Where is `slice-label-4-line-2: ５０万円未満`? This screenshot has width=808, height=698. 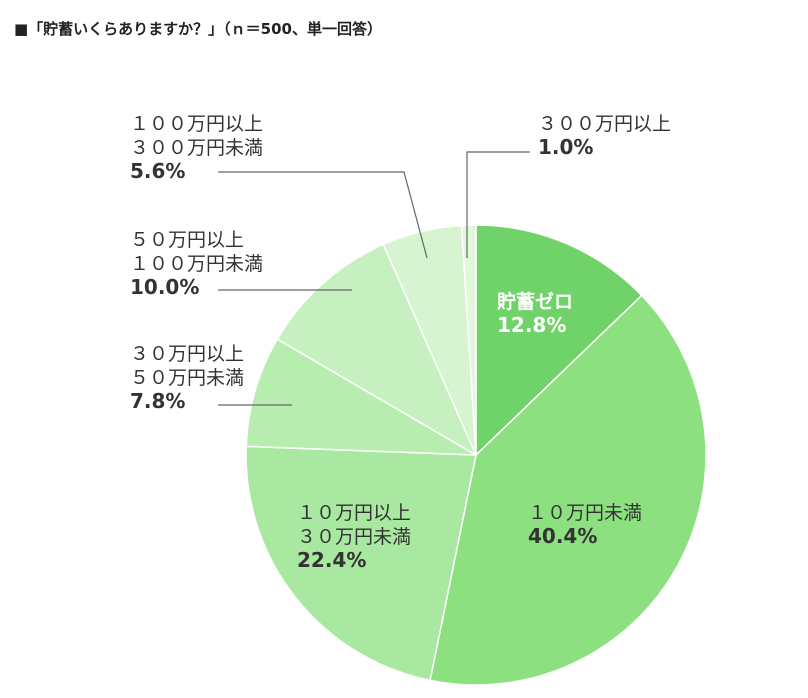
slice-label-4-line-2: ５０万円未満 is located at coordinates (187, 378).